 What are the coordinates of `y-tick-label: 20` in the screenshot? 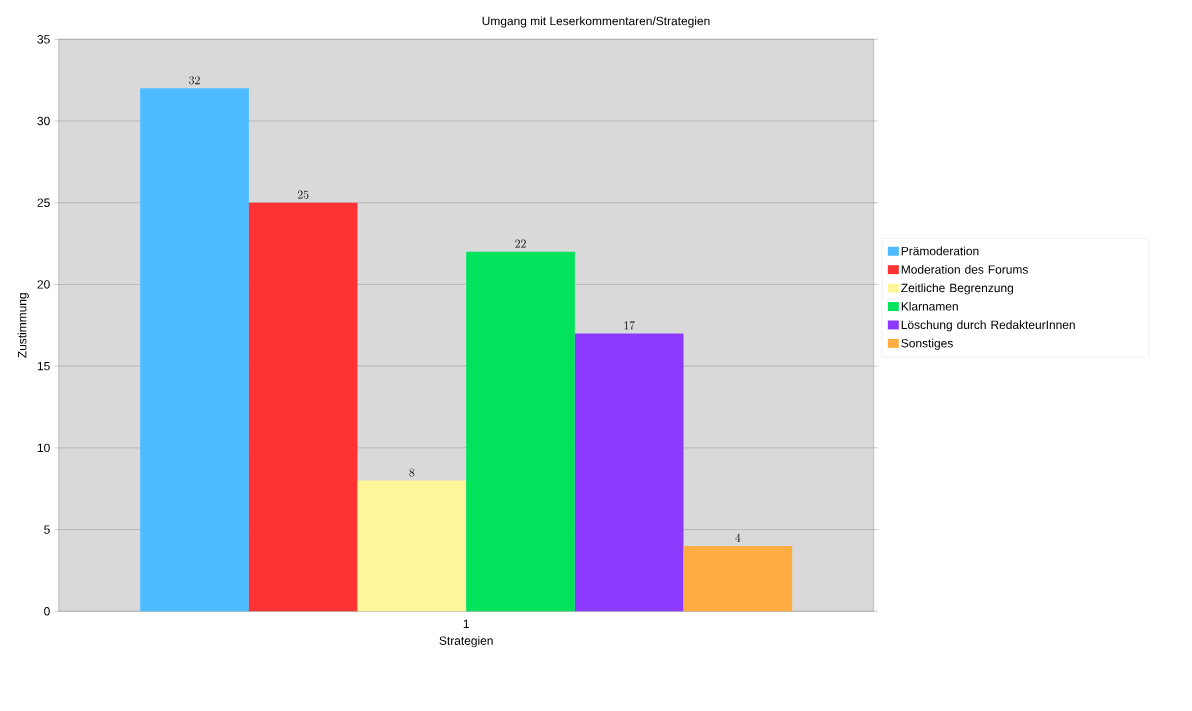 It's located at (43, 284).